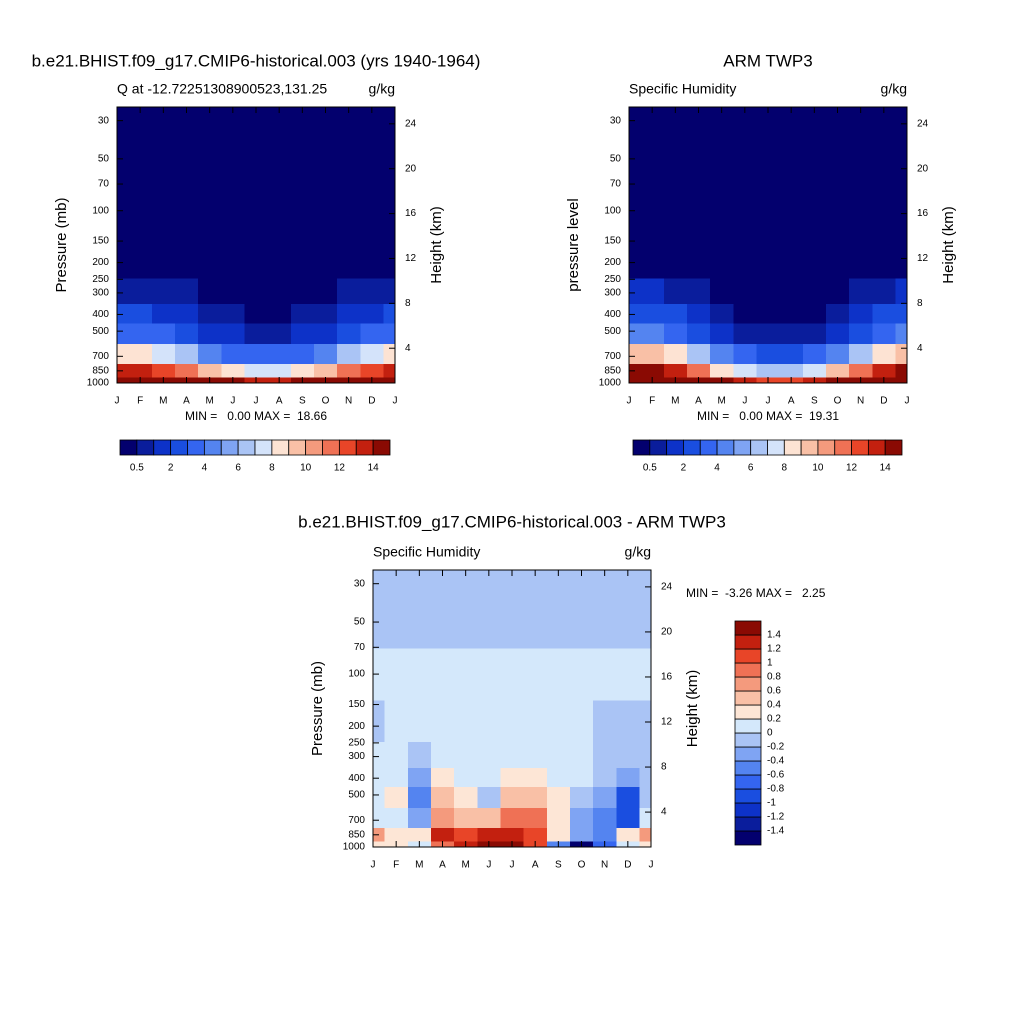  Describe the element at coordinates (317, 708) in the screenshot. I see `y-axis-label: Pressure (mb)` at that location.